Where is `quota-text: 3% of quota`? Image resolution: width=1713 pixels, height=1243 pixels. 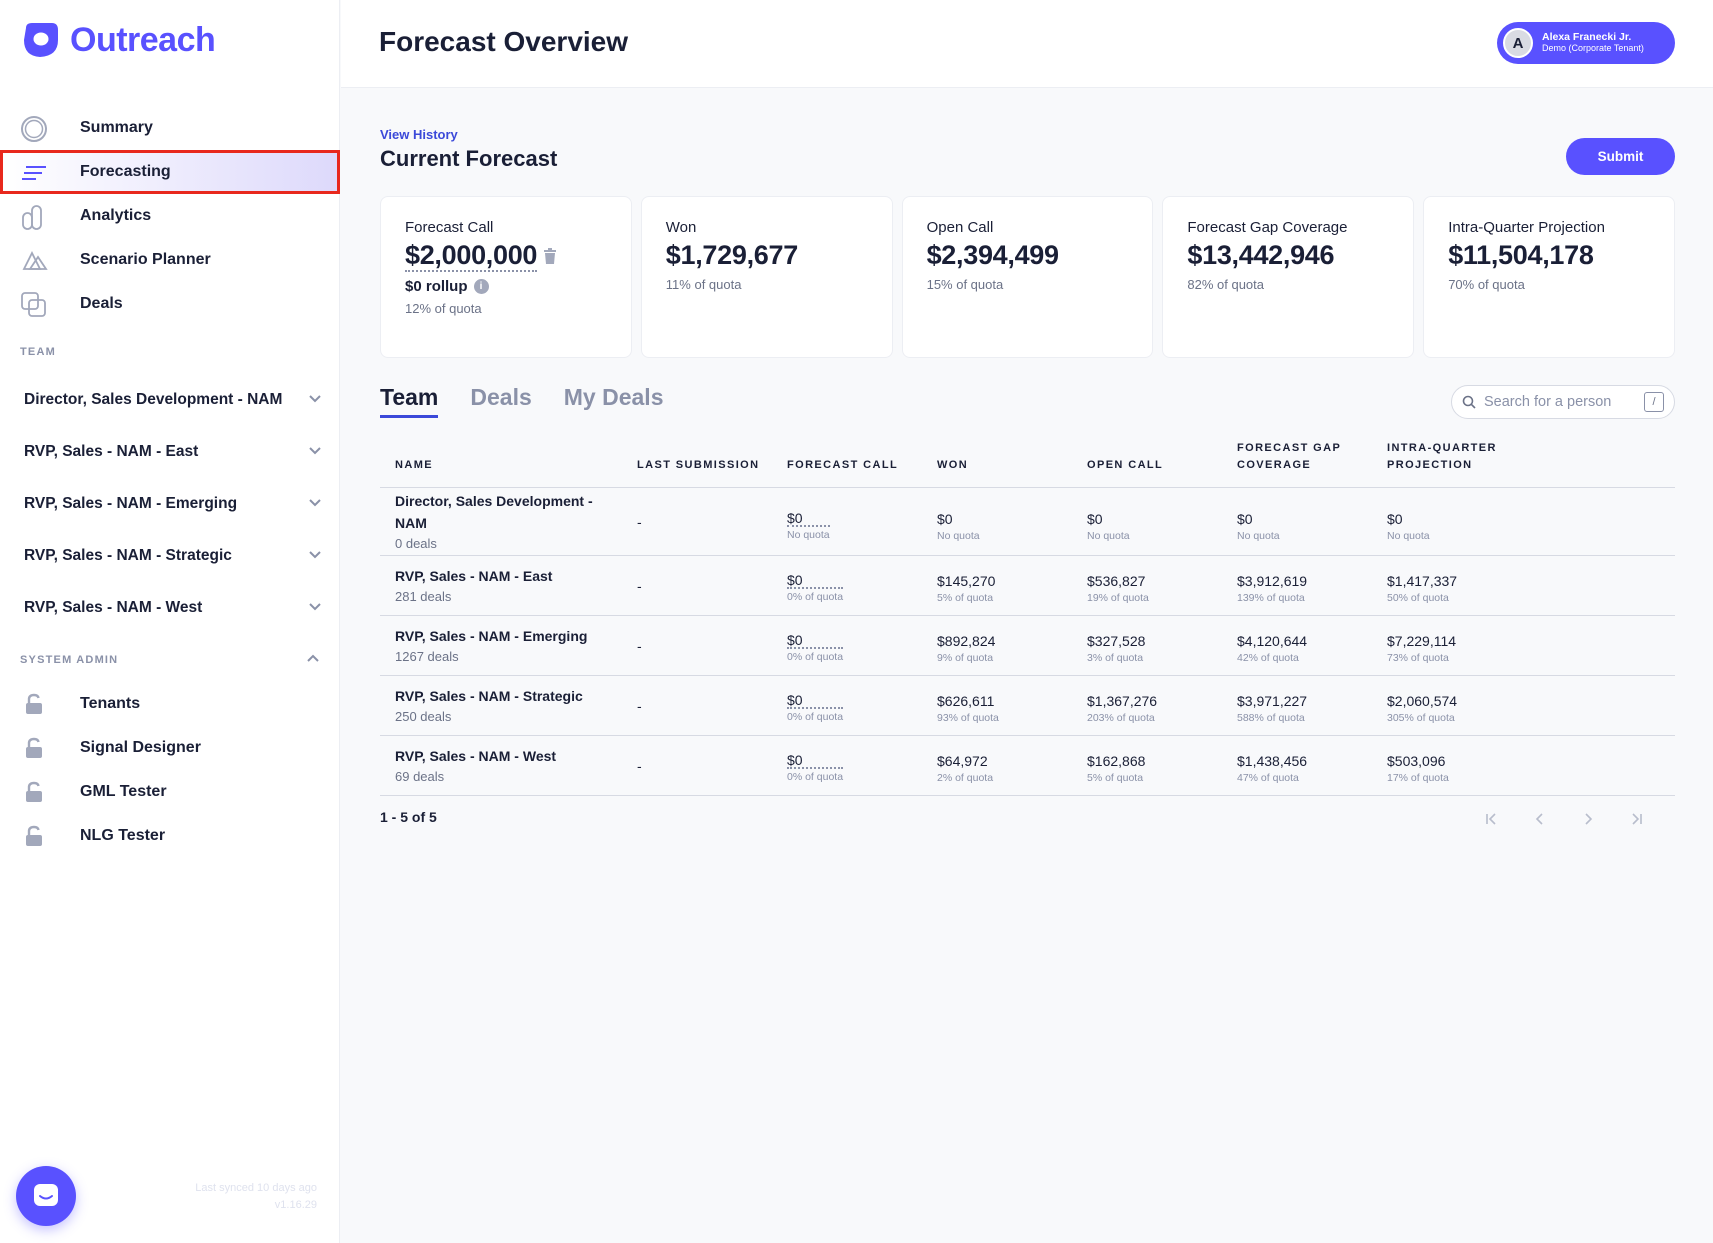
quota-text: 3% of quota is located at coordinates (1115, 658).